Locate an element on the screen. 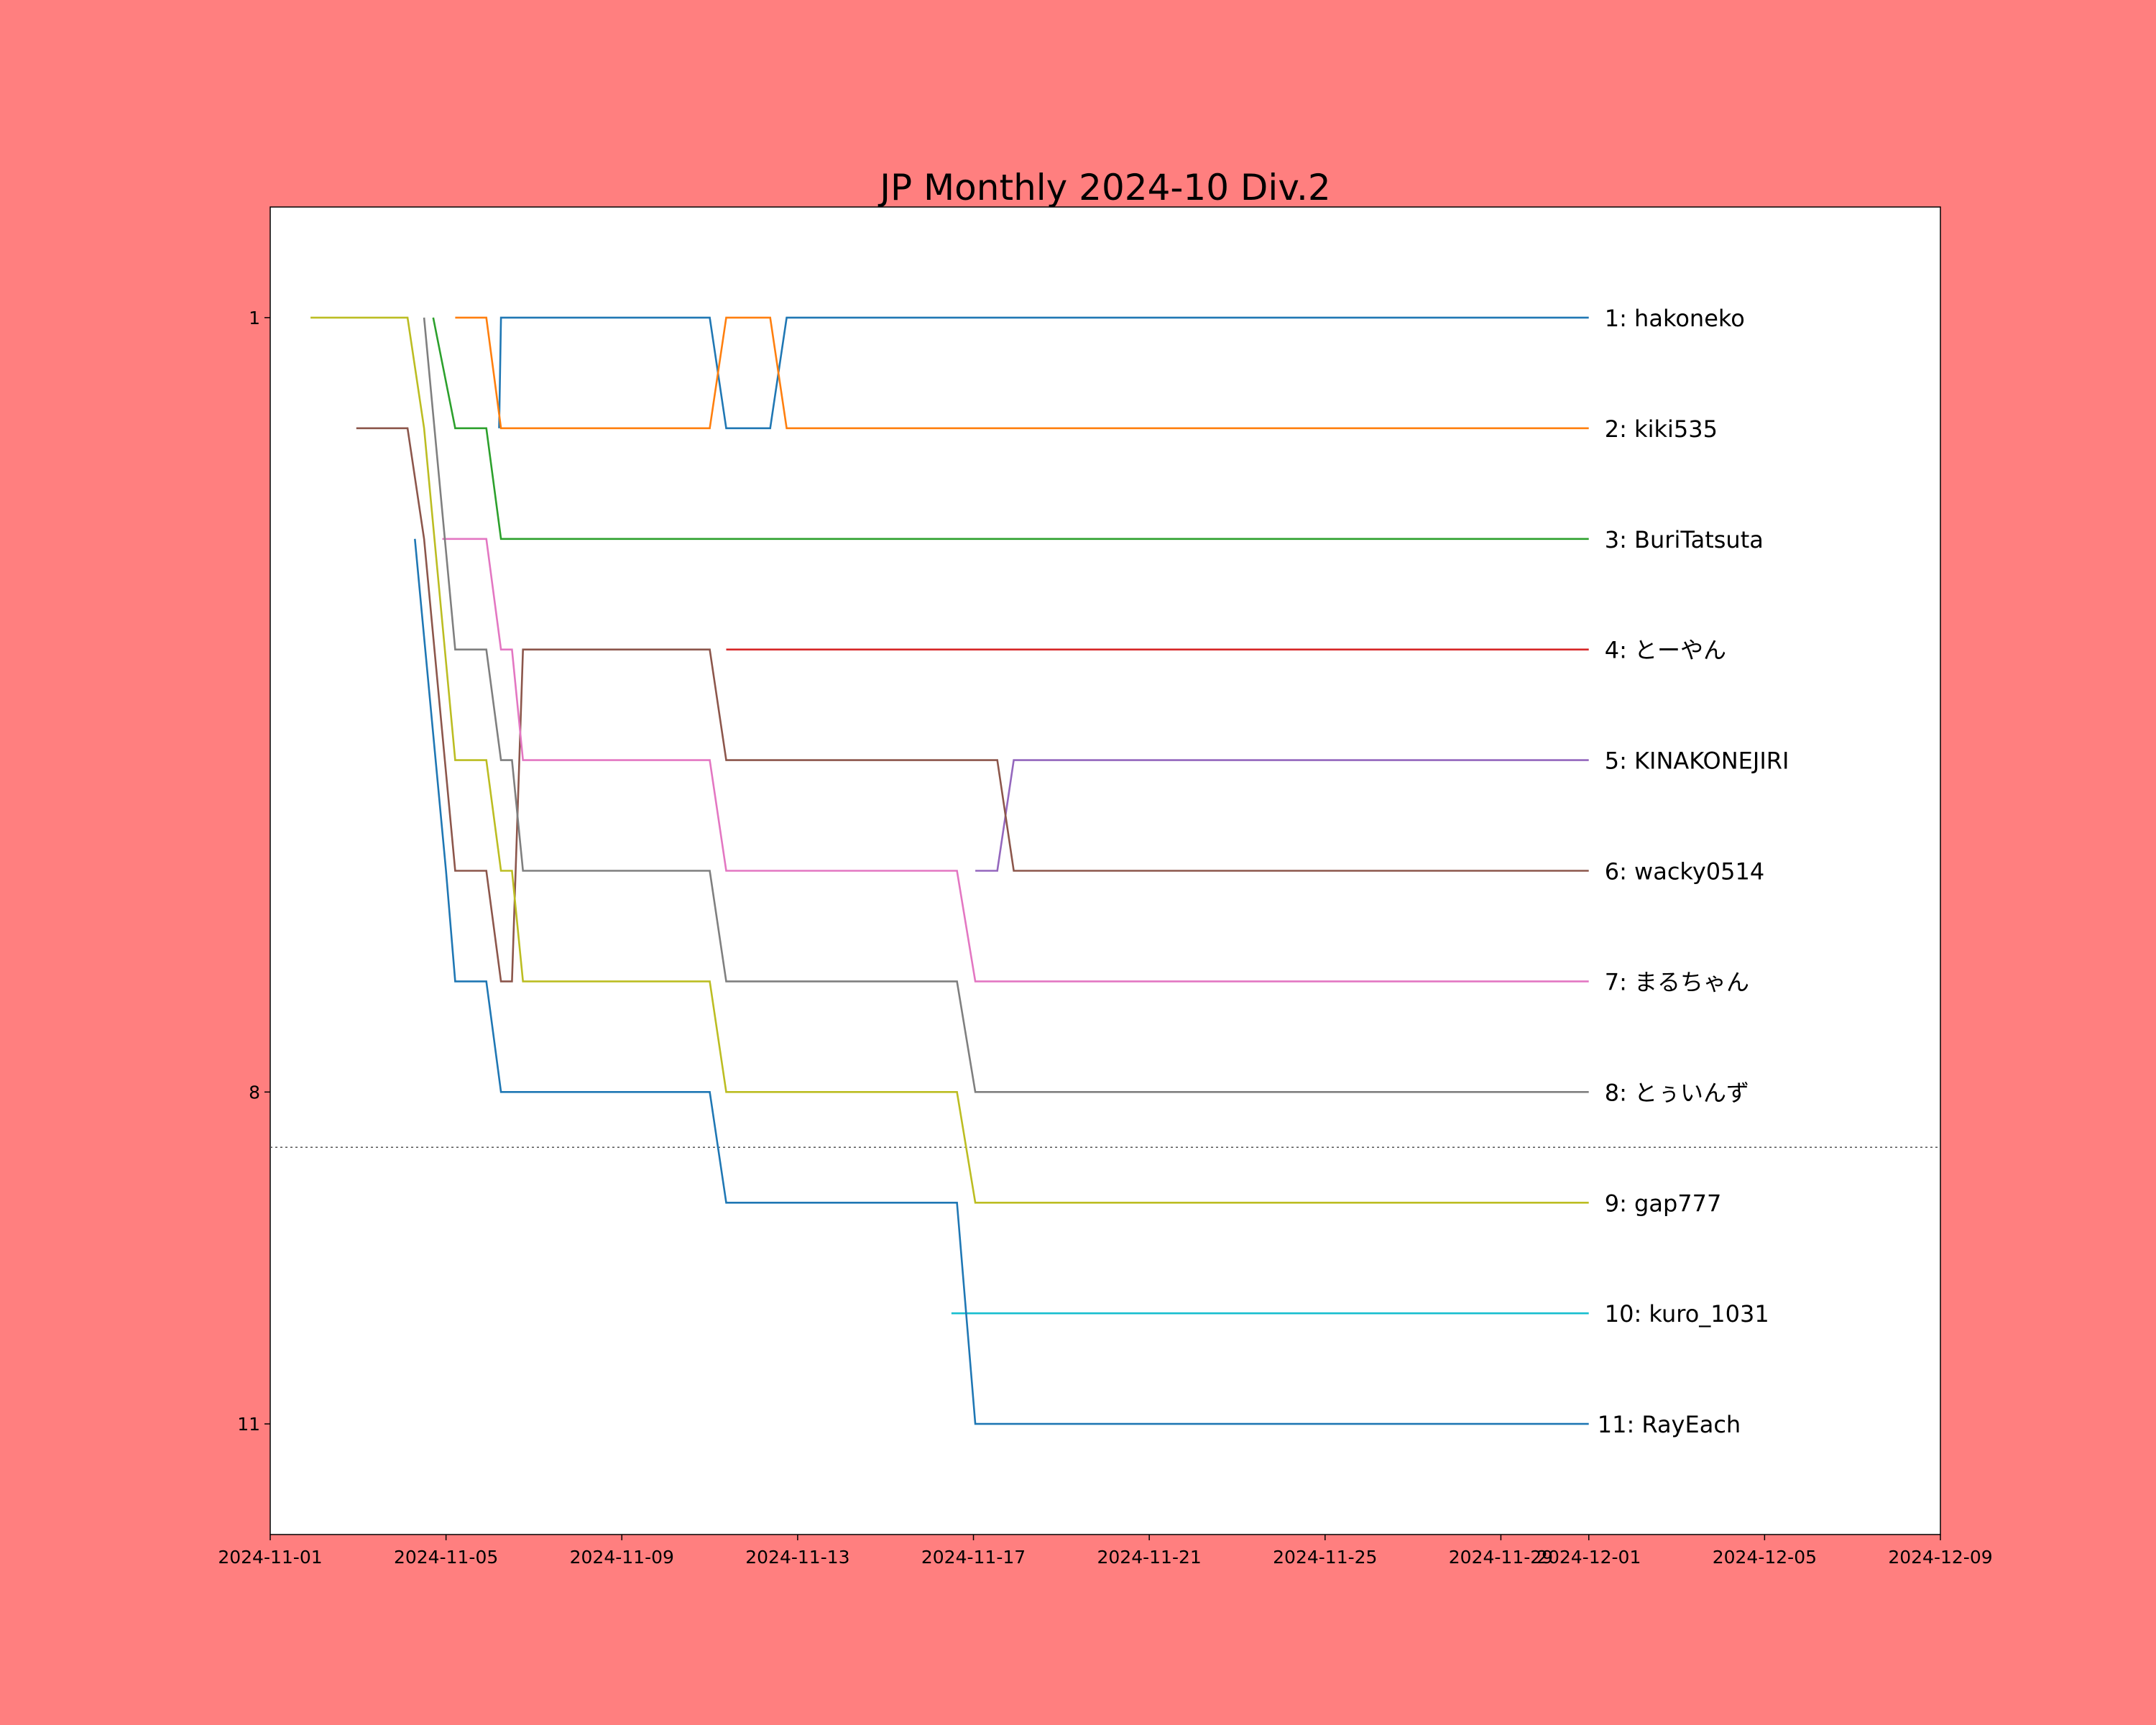 Image resolution: width=2156 pixels, height=1725 pixels. x-tick-label: 2024-11-17 is located at coordinates (974, 1557).